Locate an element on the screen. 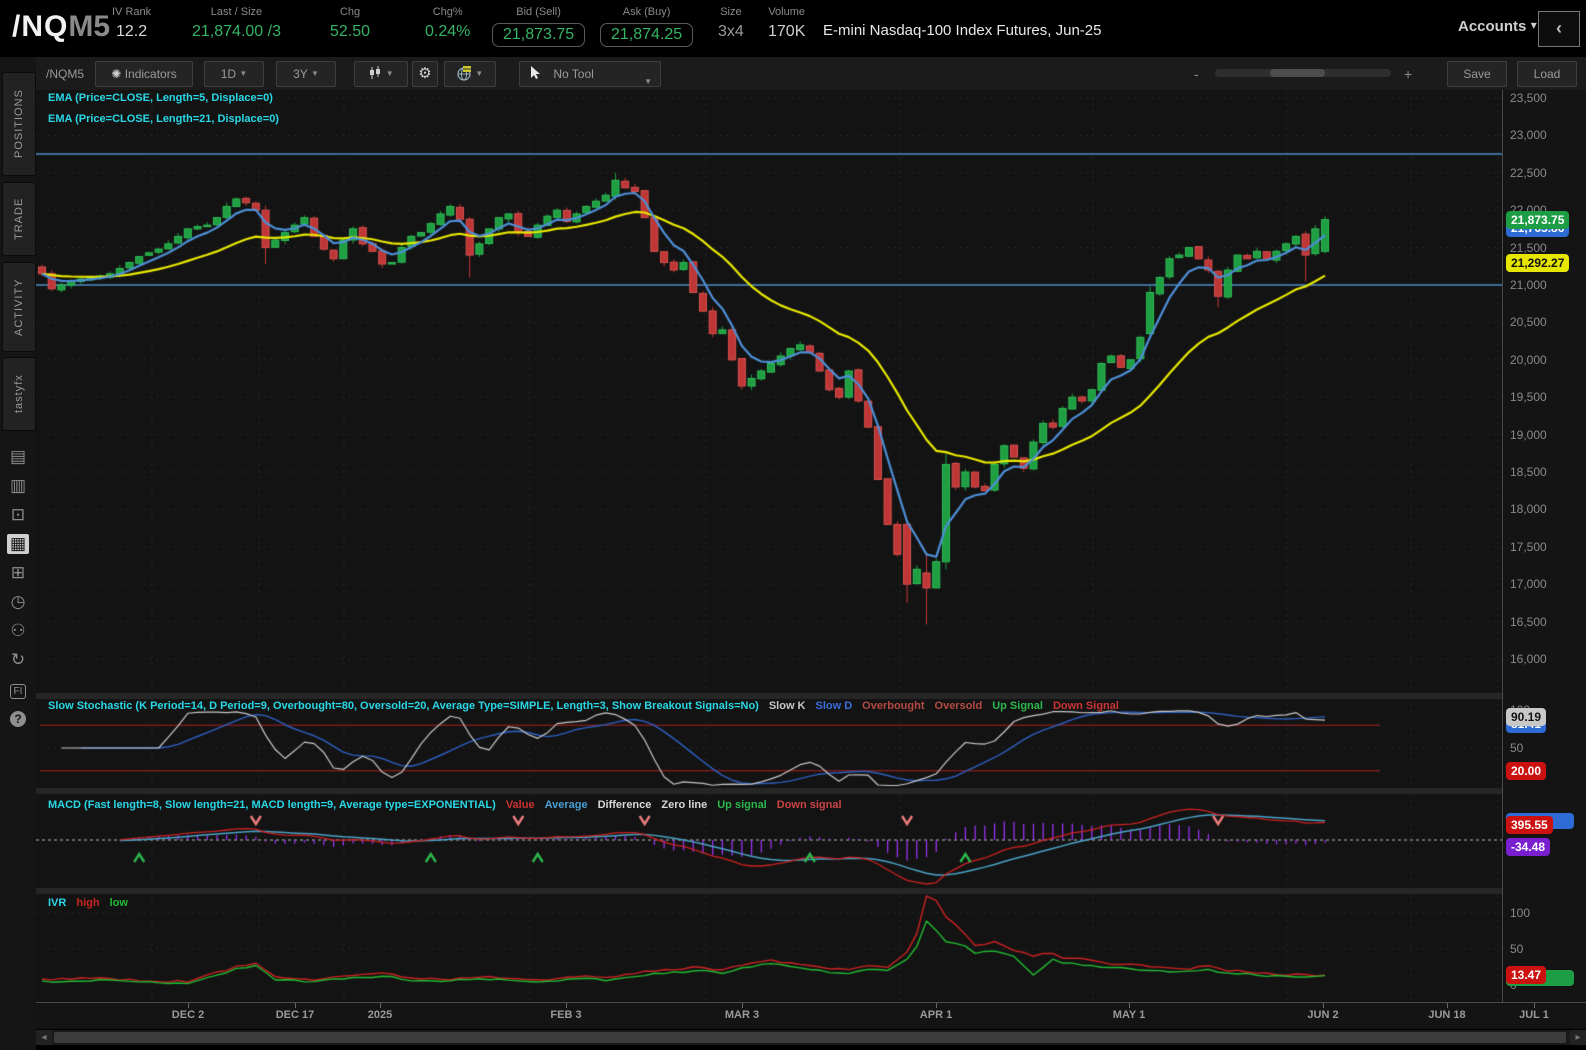 This screenshot has width=1586, height=1050. people-icon: ⚇ is located at coordinates (18, 630).